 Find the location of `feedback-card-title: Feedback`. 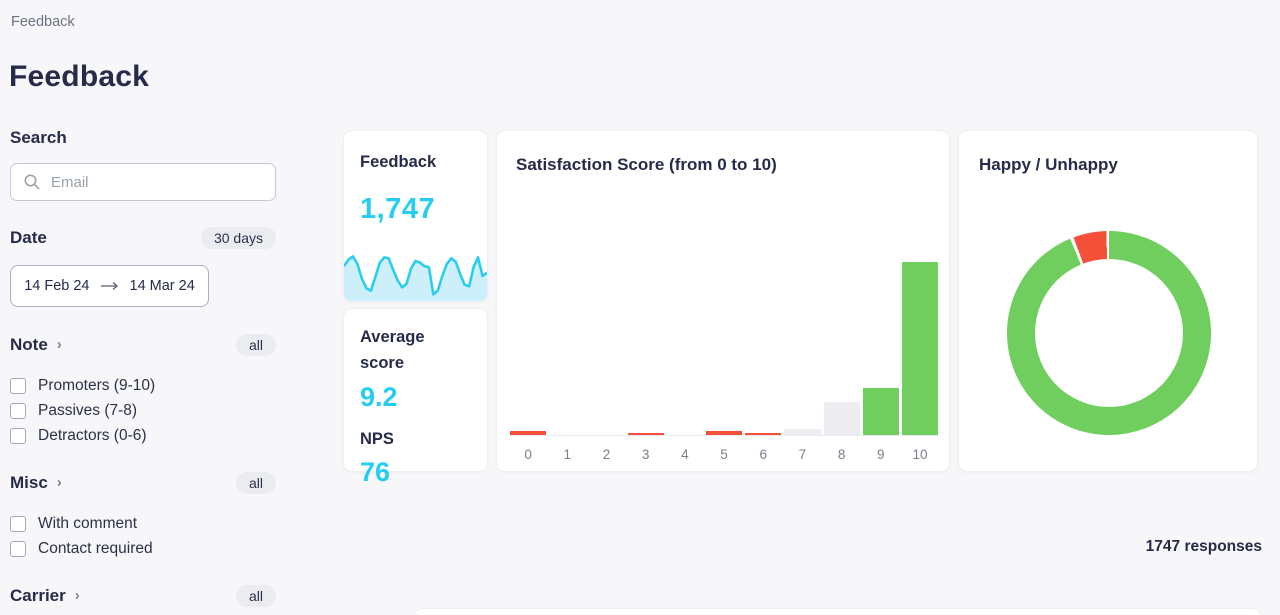

feedback-card-title: Feedback is located at coordinates (398, 162).